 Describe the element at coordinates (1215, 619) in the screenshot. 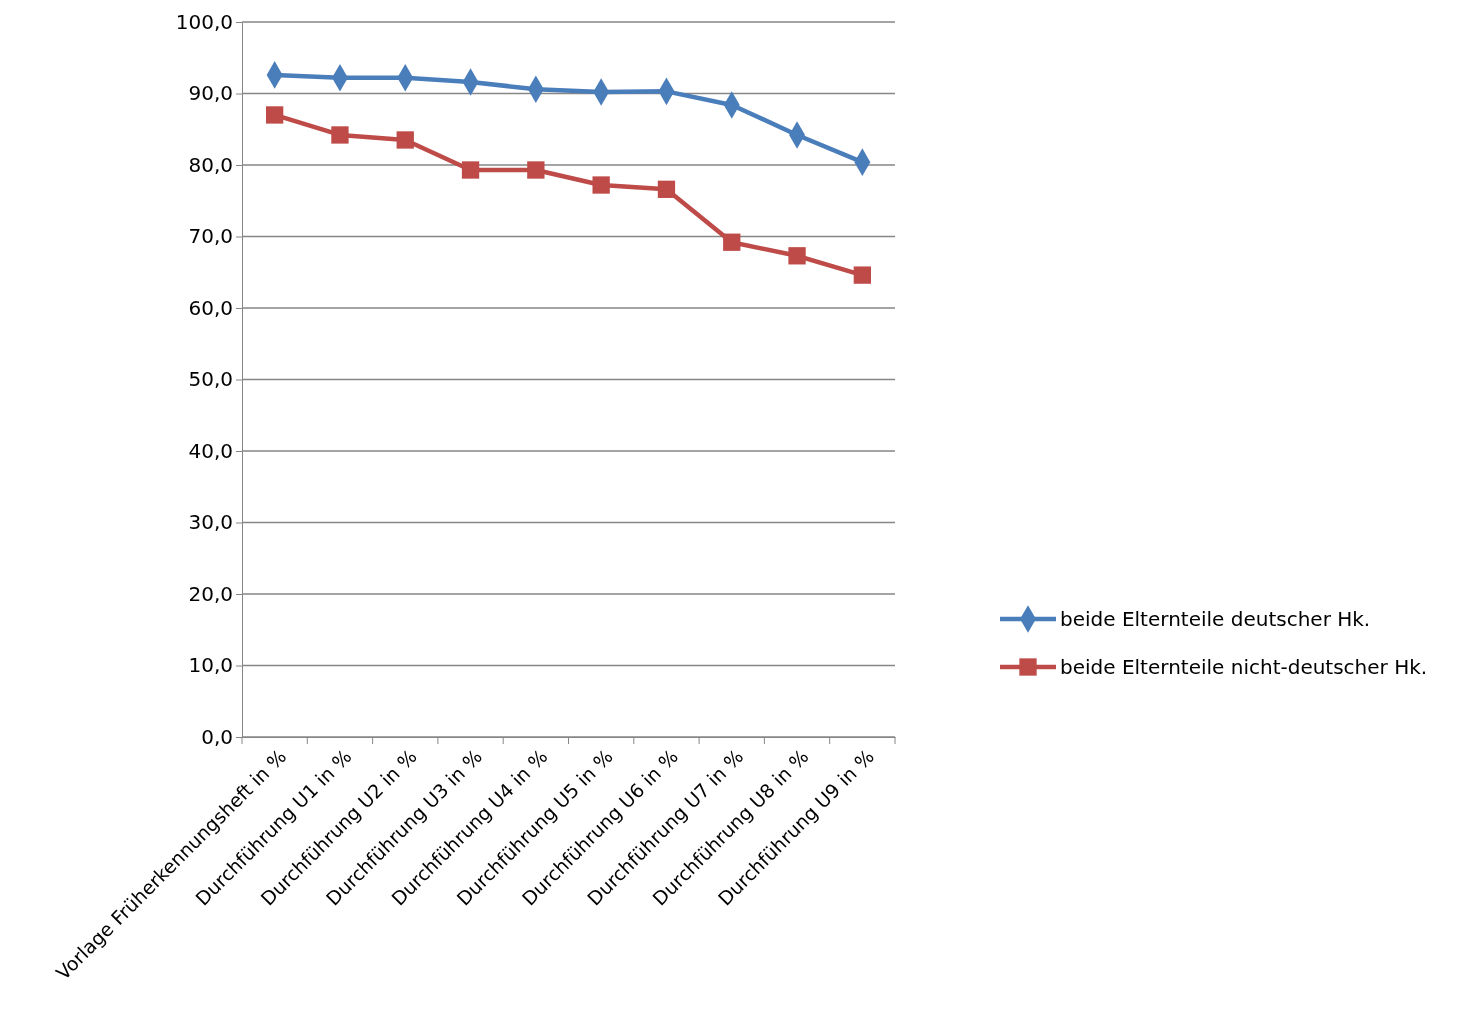

I see `legend-label: beide Elternteile deutscher Hk.` at that location.